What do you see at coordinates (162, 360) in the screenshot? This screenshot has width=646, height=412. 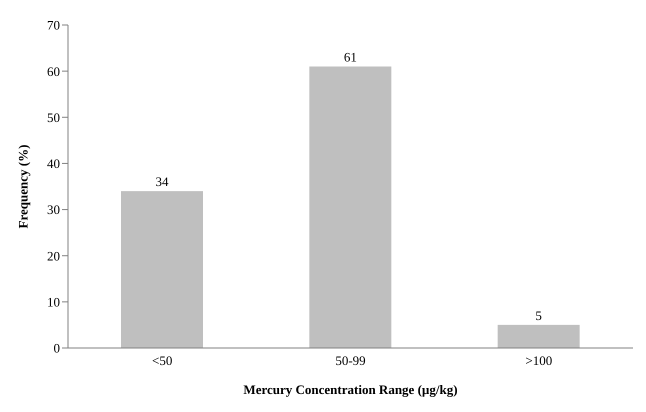 I see `x-tick-label: <50` at bounding box center [162, 360].